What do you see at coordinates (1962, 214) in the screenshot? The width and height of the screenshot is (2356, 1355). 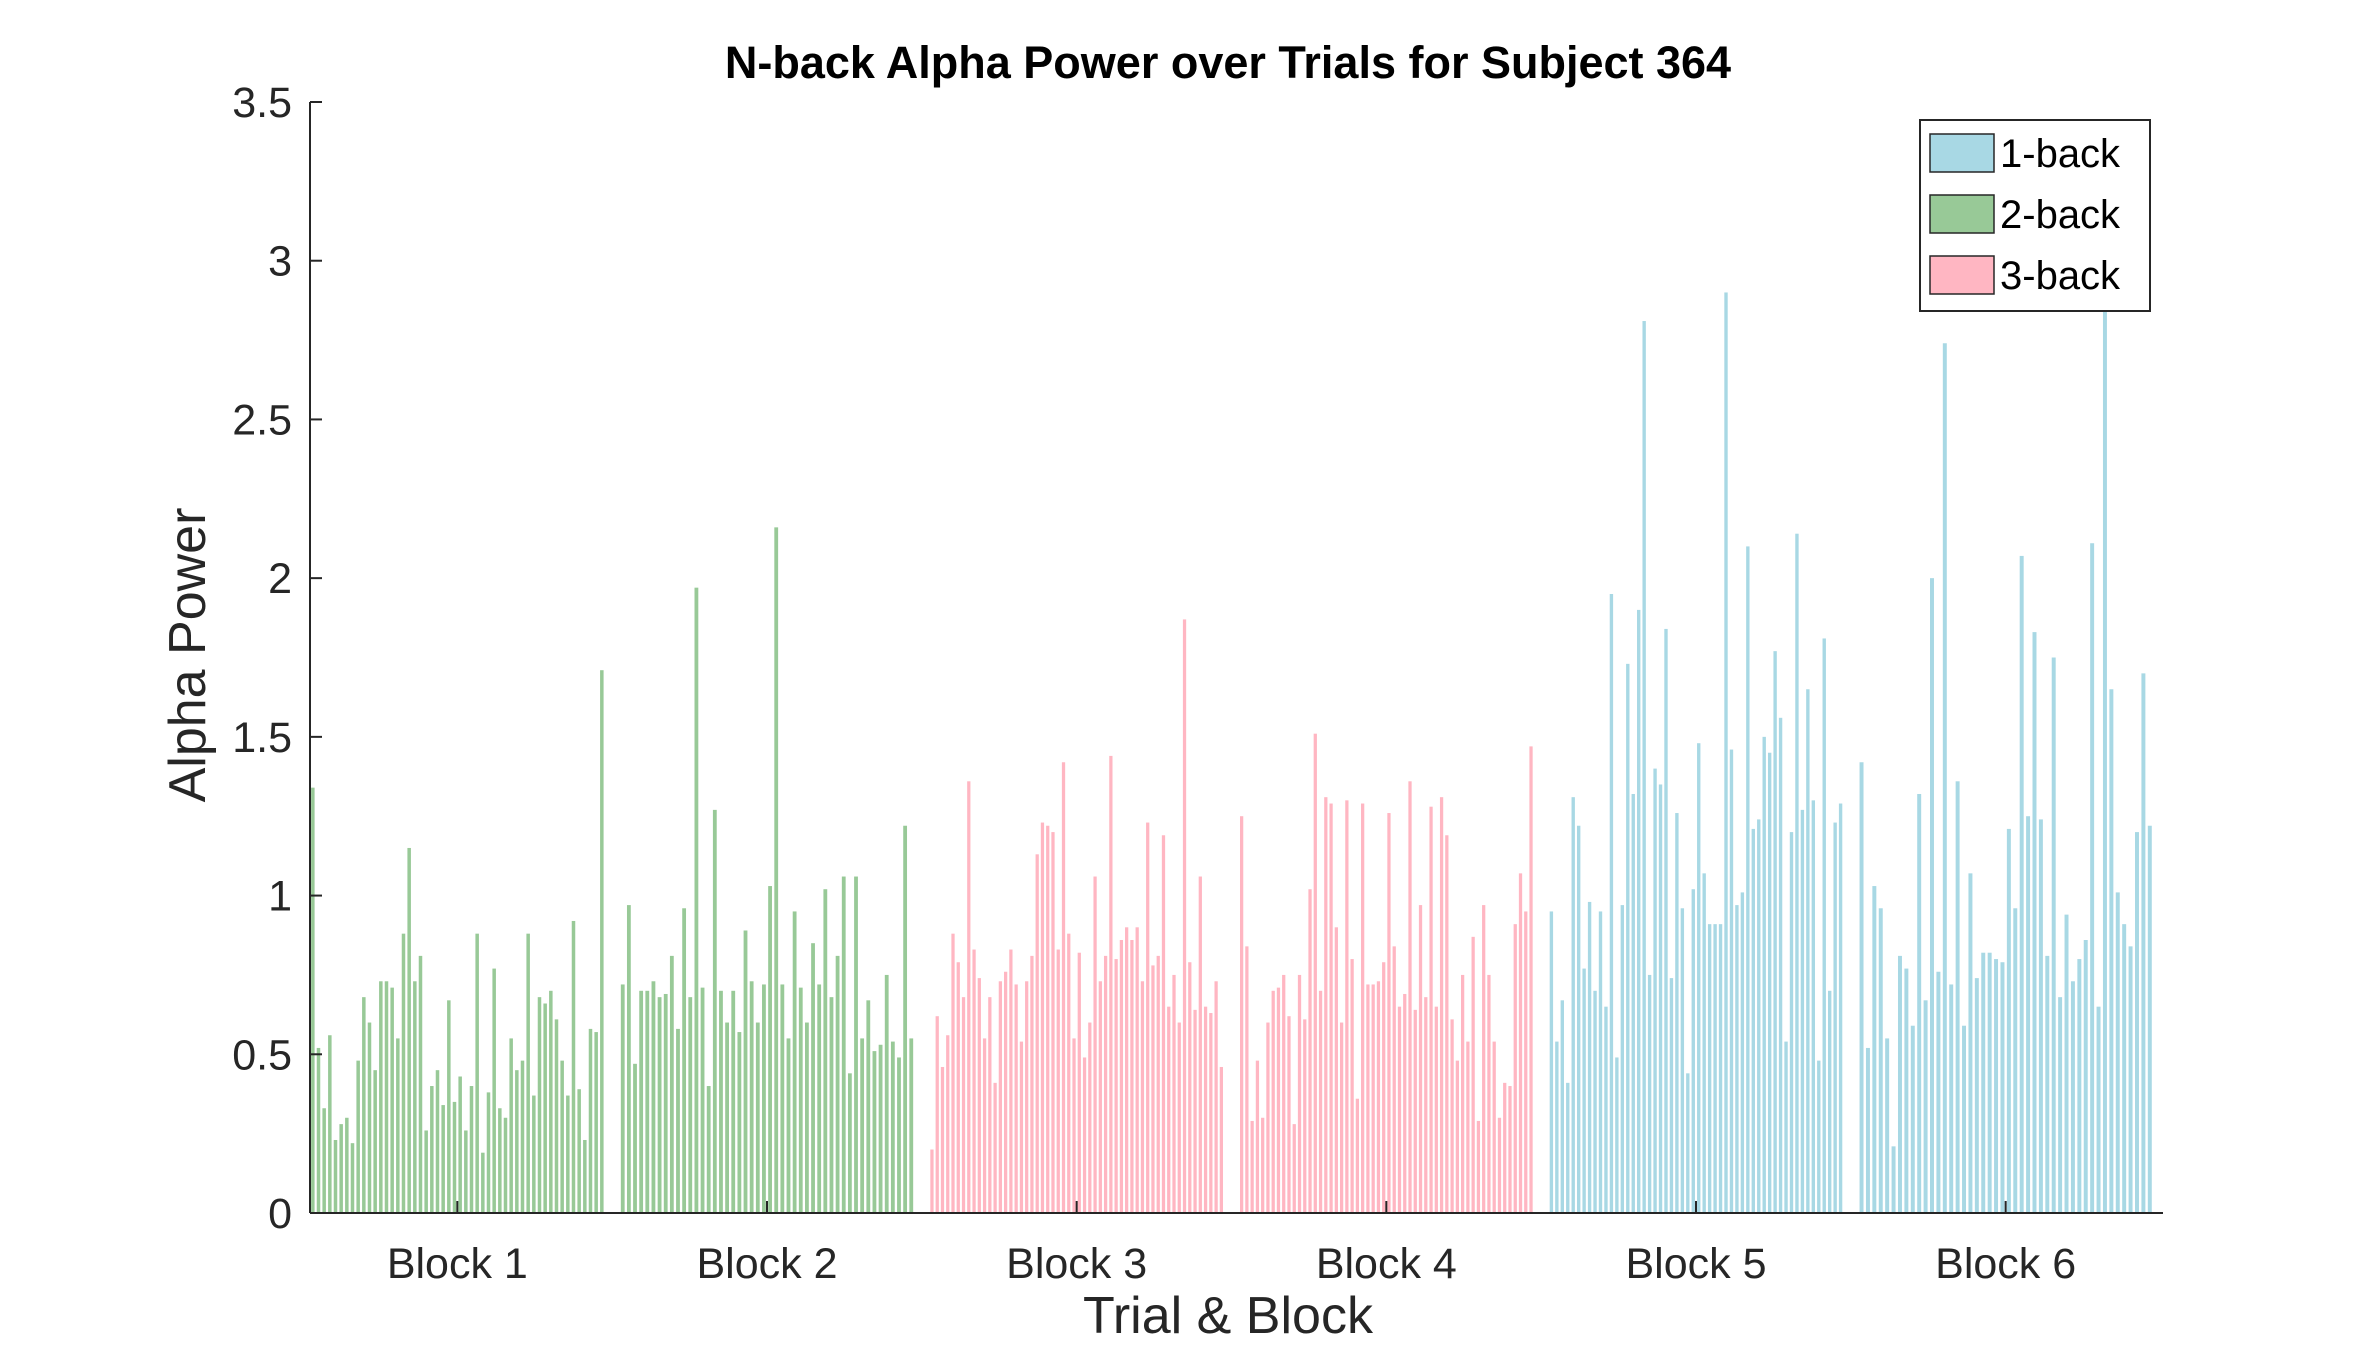 I see `legend-swatch` at bounding box center [1962, 214].